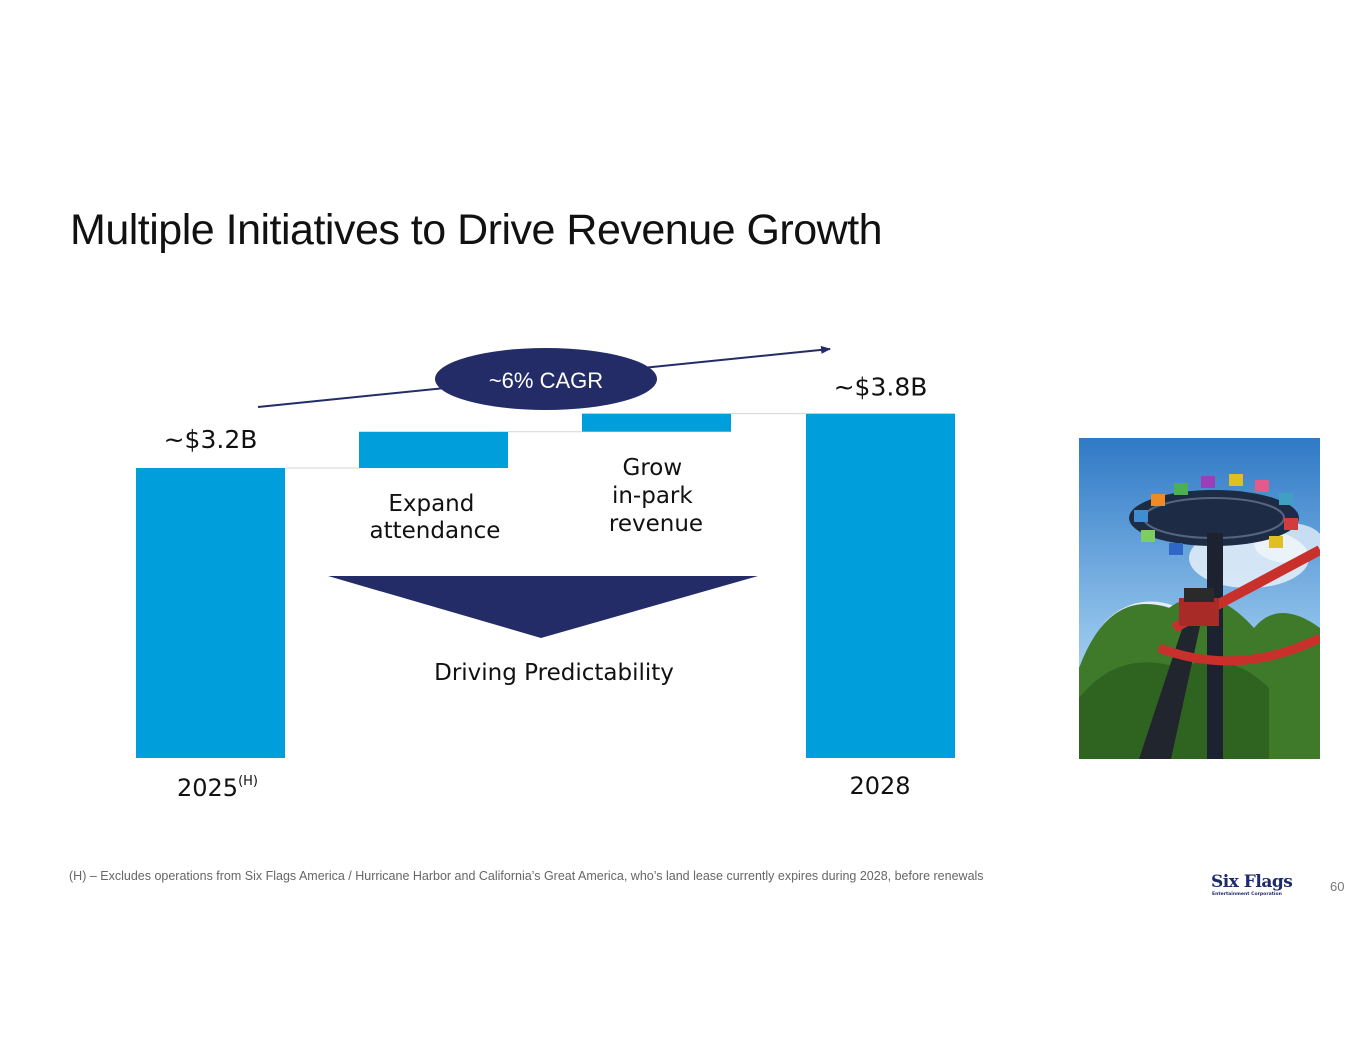 The width and height of the screenshot is (1365, 1055). Describe the element at coordinates (879, 786) in the screenshot. I see `x-label-2028: 2028` at that location.